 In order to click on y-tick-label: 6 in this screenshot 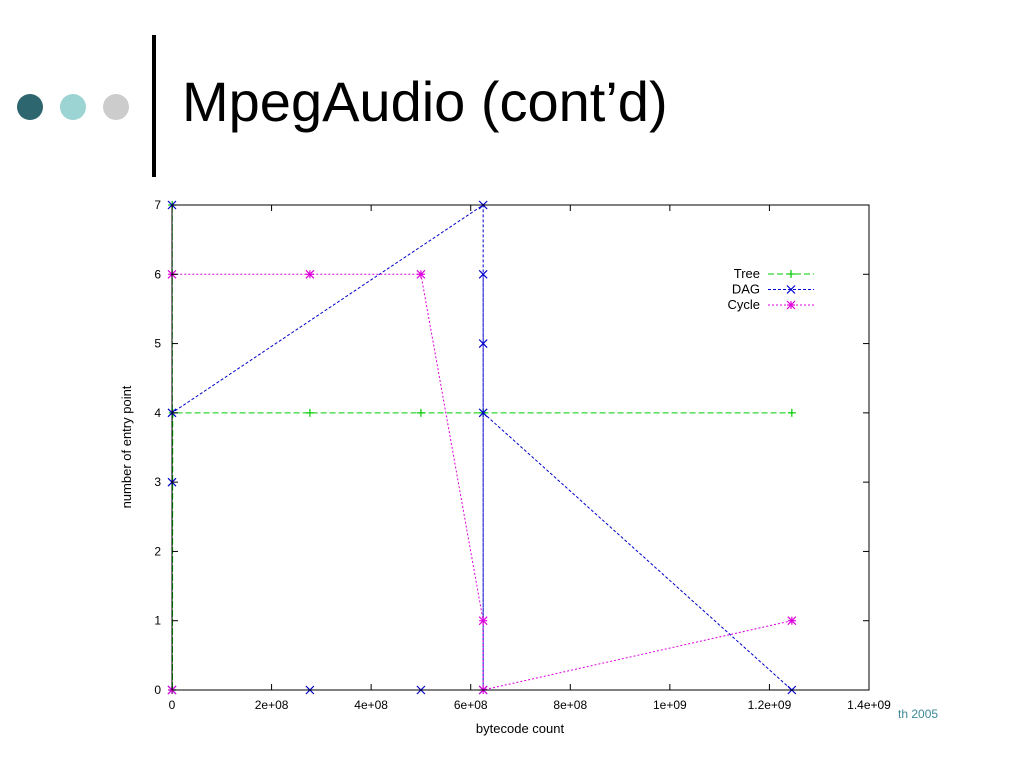, I will do `click(157, 274)`.